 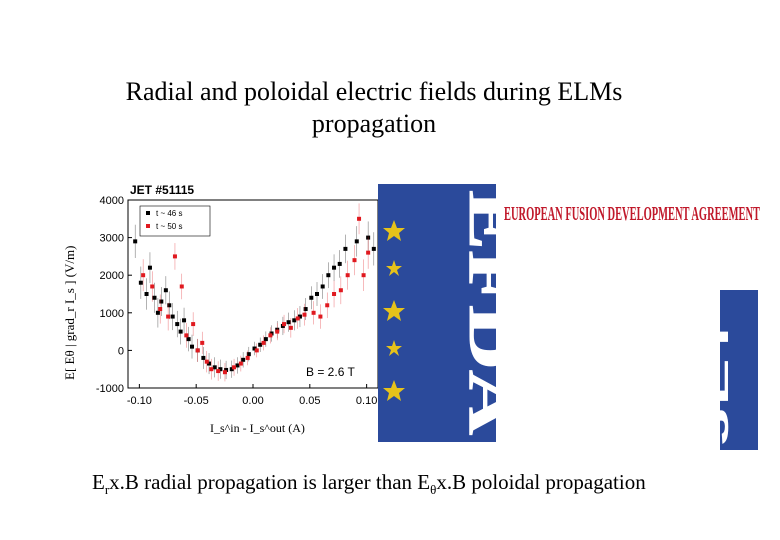 I want to click on field-annotation-text: B = 2.6 T, so click(x=330, y=372).